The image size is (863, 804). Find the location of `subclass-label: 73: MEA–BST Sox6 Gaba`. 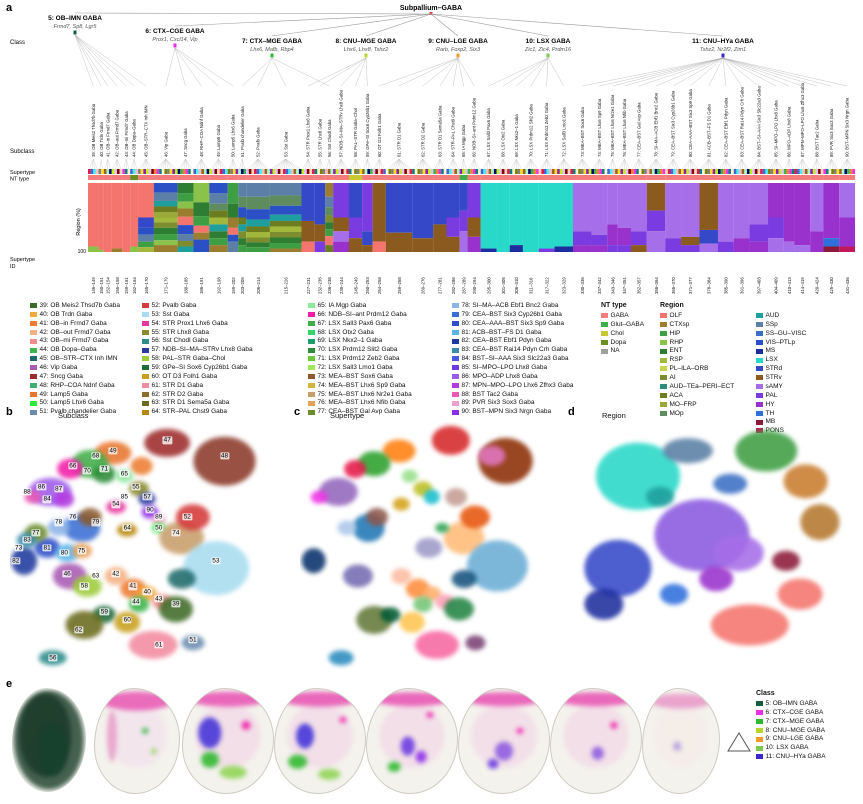

subclass-label: 73: MEA–BST Sox6 Gaba is located at coordinates (582, 132).